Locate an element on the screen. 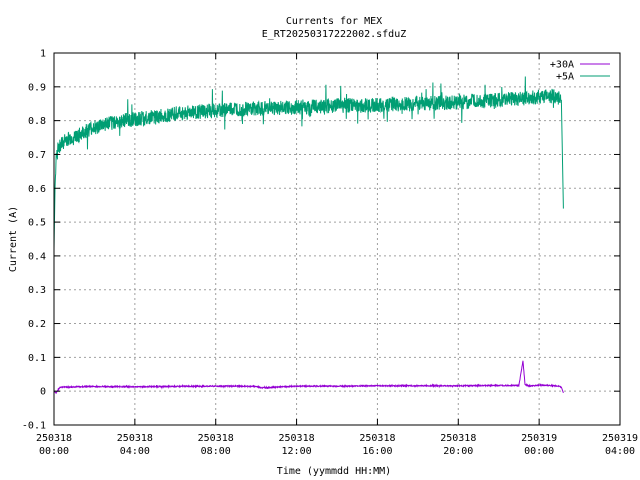 This screenshot has height=480, width=640. chart-subtitle: E_RT20250317222002.sfduZ is located at coordinates (334, 34).